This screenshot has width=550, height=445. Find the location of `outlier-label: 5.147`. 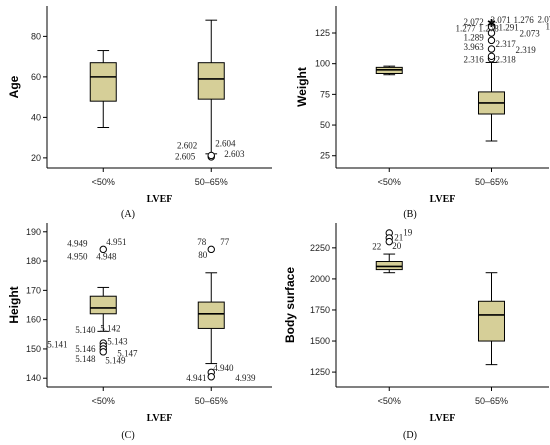

outlier-label: 5.147 is located at coordinates (127, 353).